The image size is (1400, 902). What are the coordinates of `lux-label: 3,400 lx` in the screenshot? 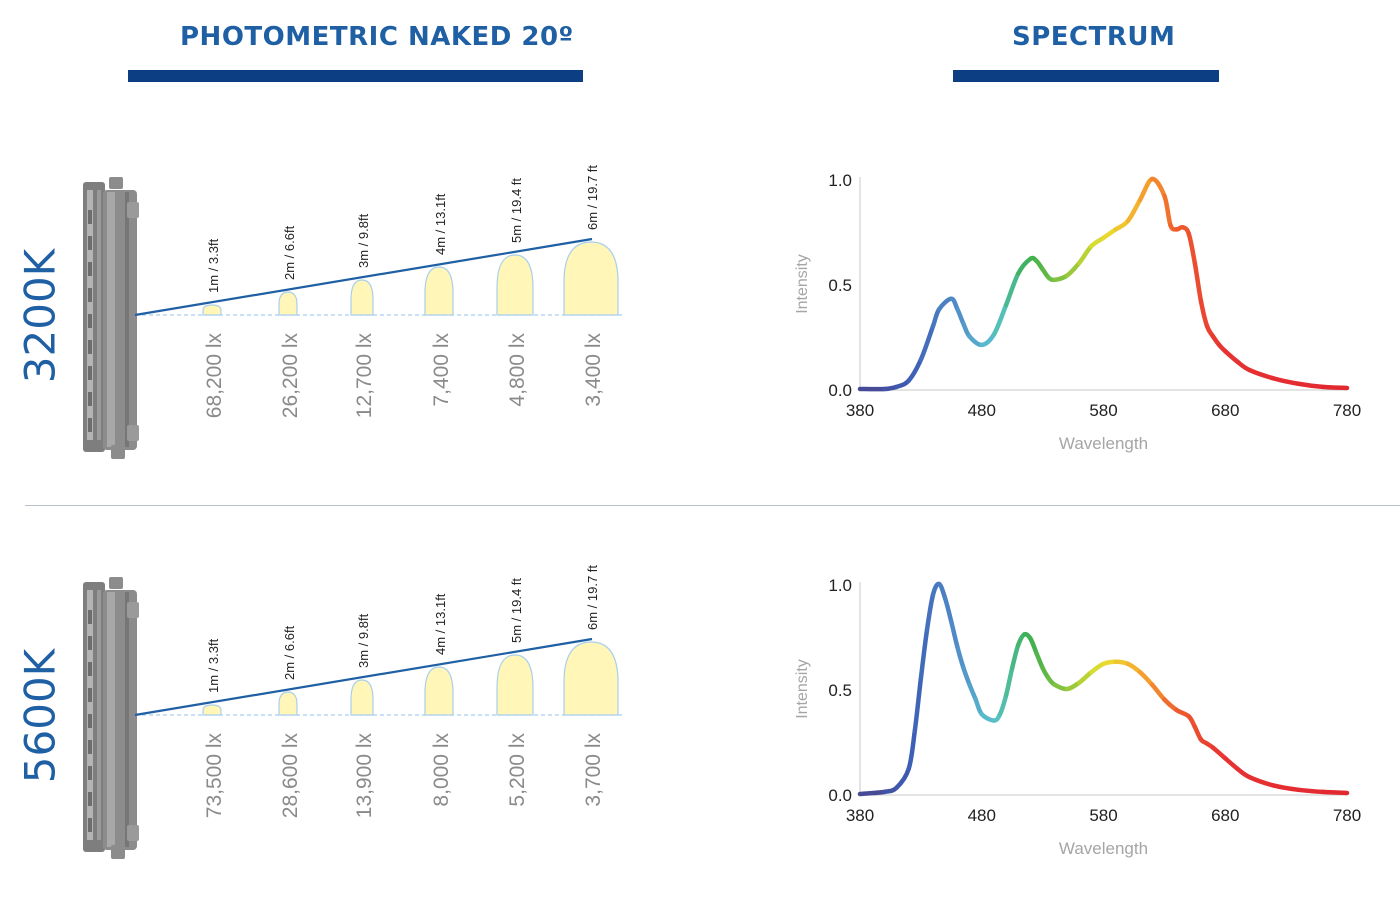 It's located at (593, 370).